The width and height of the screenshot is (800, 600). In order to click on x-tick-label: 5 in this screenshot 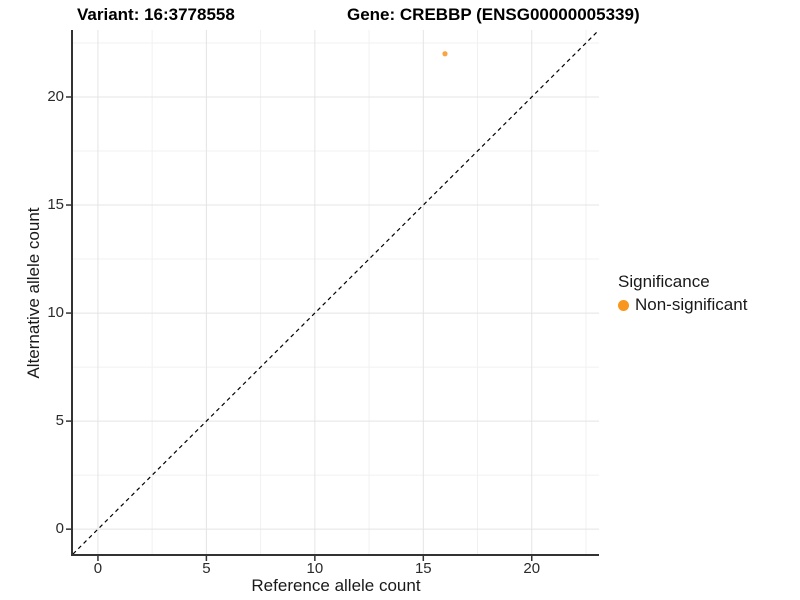, I will do `click(206, 568)`.